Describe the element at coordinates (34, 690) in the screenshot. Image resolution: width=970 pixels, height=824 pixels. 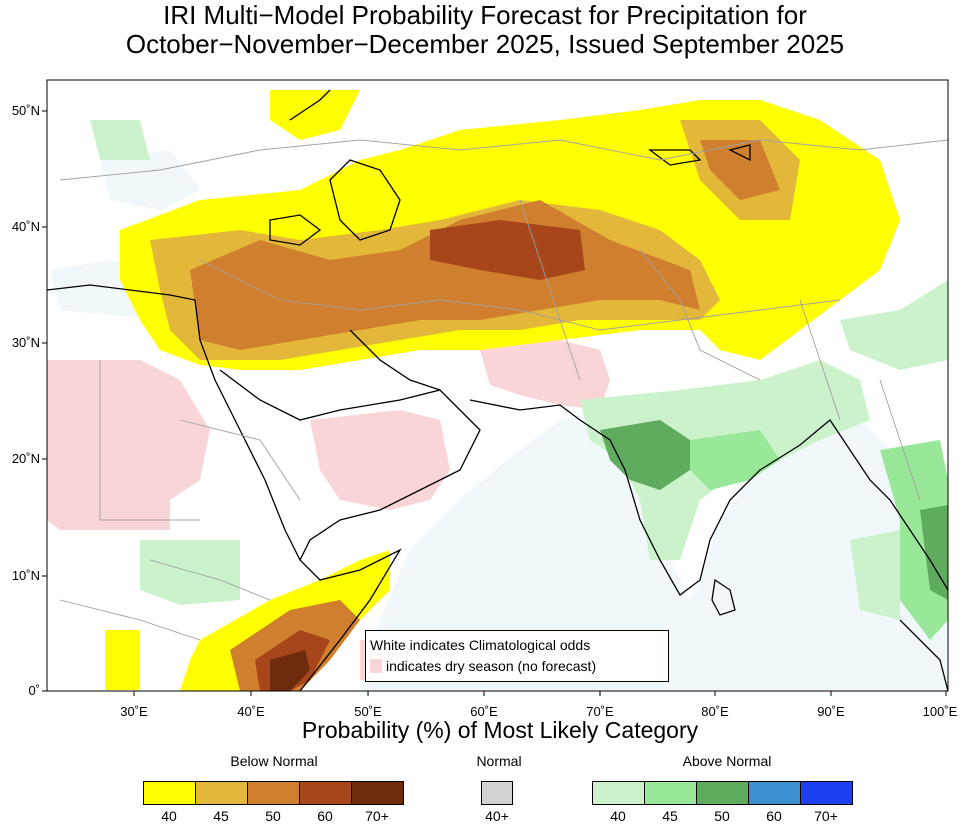
I see `lat-tick-label: 0˚` at that location.